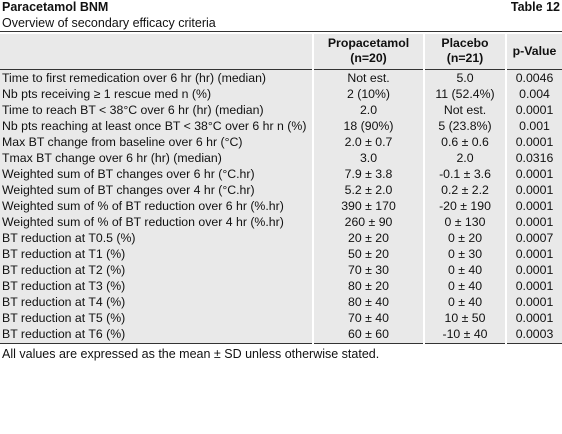 The width and height of the screenshot is (562, 434). What do you see at coordinates (64, 254) in the screenshot?
I see `row-label: BT reduction at T1 (%)` at bounding box center [64, 254].